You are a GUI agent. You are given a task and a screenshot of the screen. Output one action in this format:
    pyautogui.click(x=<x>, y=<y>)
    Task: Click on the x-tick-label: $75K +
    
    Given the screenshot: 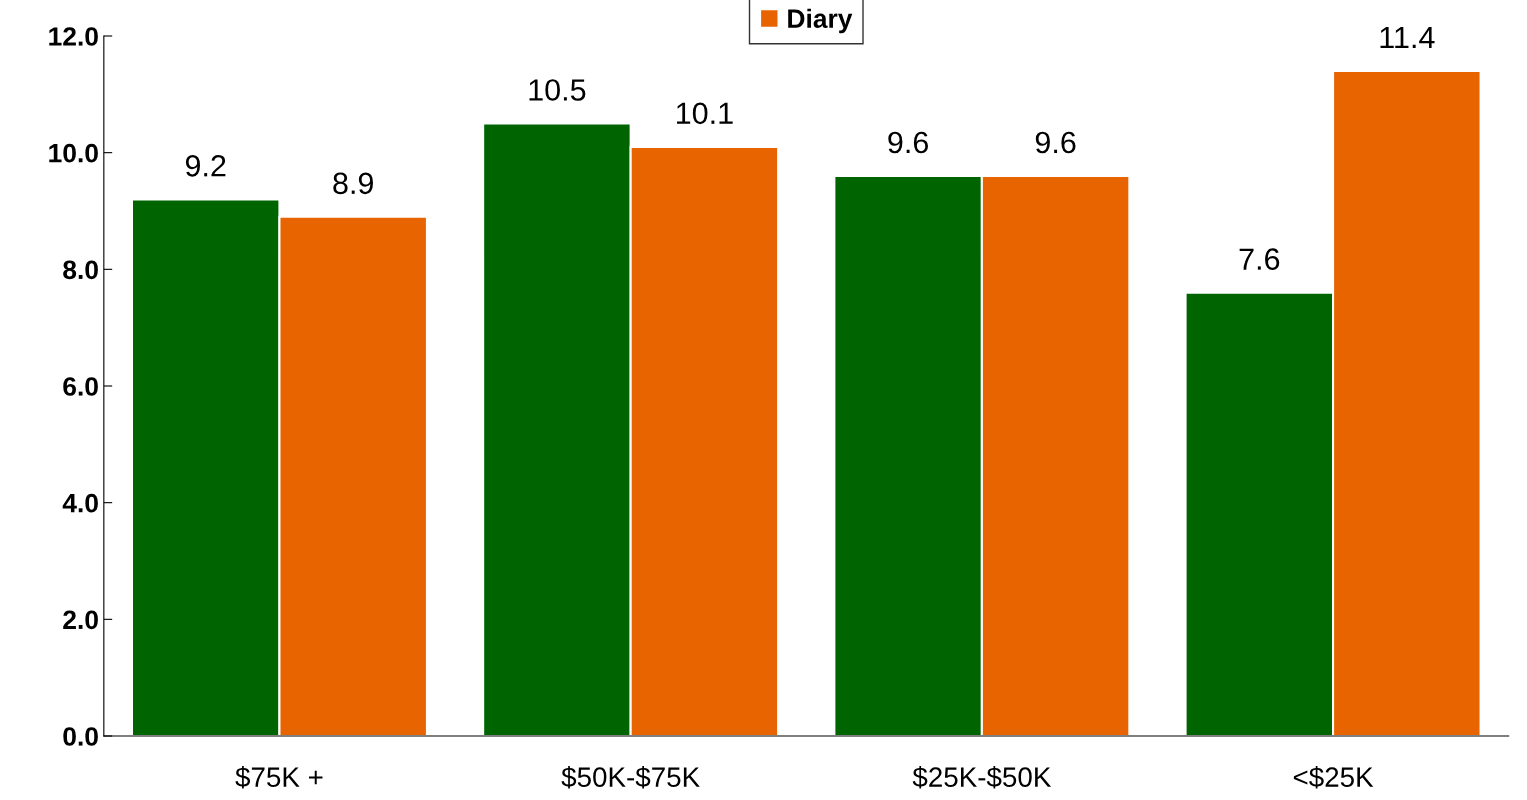 What is the action you would take?
    pyautogui.click(x=279, y=777)
    